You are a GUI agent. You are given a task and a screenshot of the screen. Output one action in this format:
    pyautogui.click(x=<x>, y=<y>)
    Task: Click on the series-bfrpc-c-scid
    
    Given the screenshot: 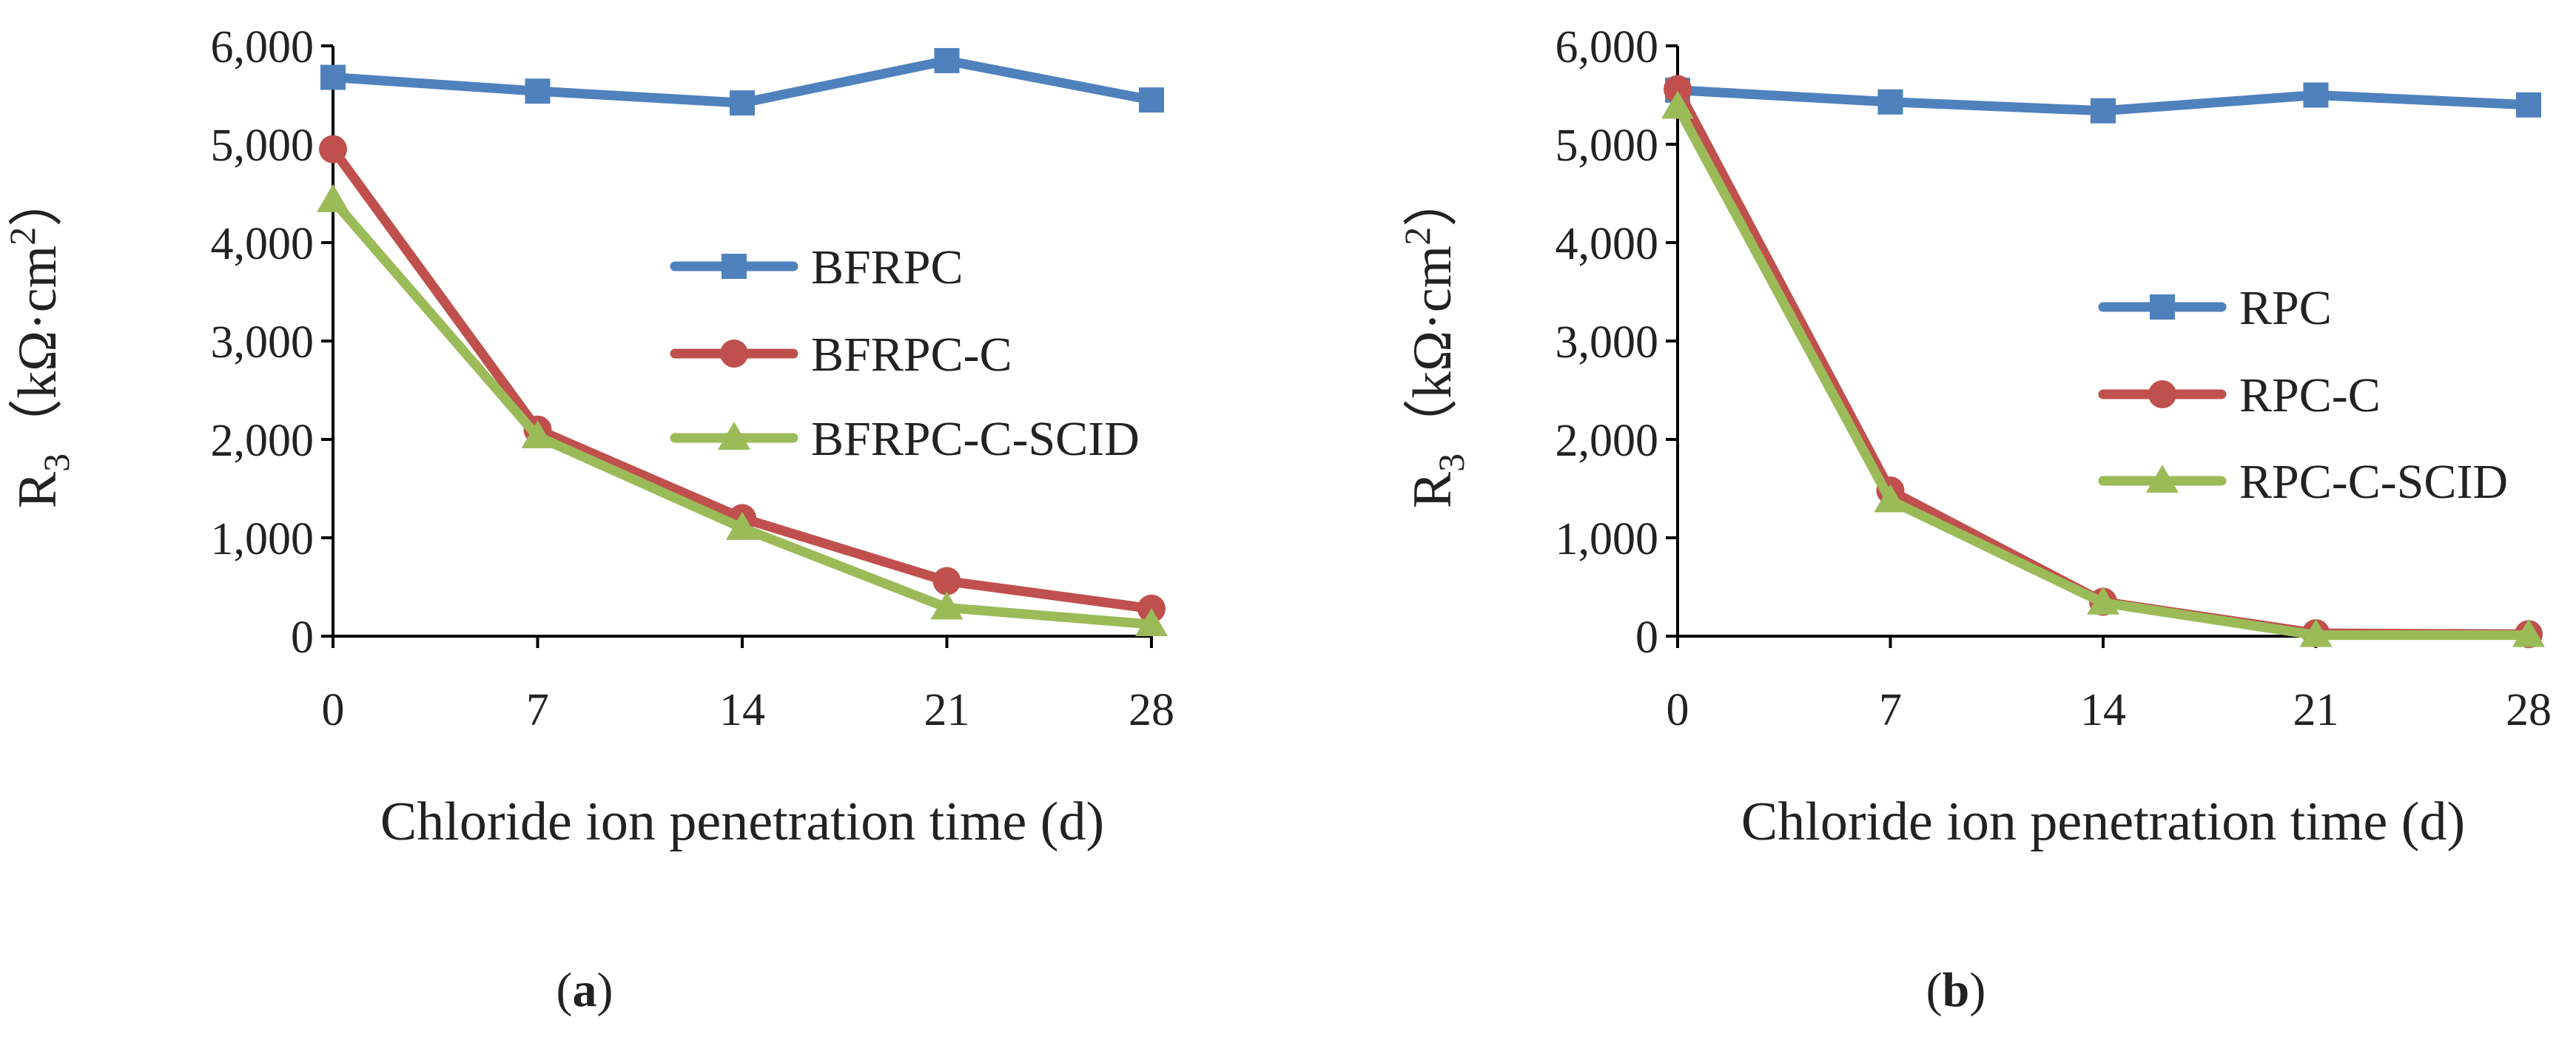 What is the action you would take?
    pyautogui.click(x=742, y=410)
    